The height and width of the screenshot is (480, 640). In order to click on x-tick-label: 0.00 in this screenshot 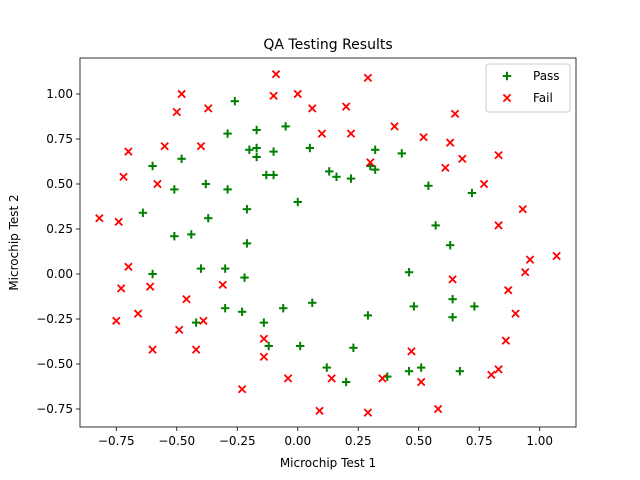, I will do `click(297, 441)`.